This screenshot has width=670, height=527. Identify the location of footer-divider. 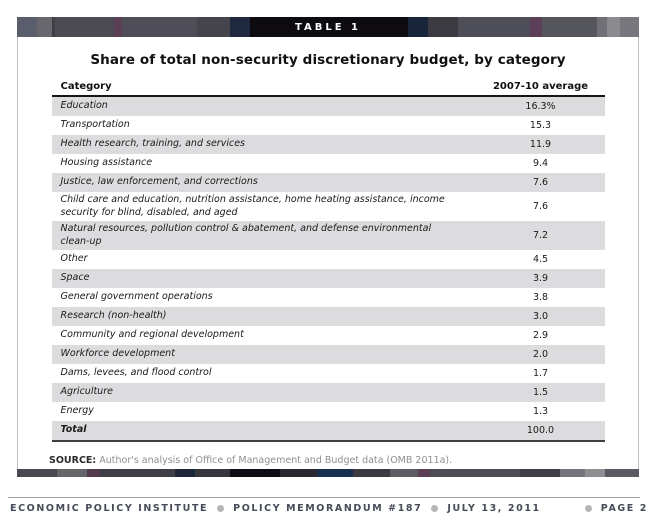
(324, 497).